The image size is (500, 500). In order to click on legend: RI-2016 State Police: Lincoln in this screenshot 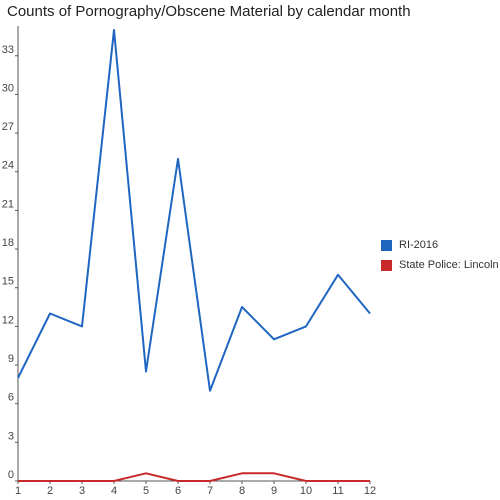, I will do `click(440, 258)`.